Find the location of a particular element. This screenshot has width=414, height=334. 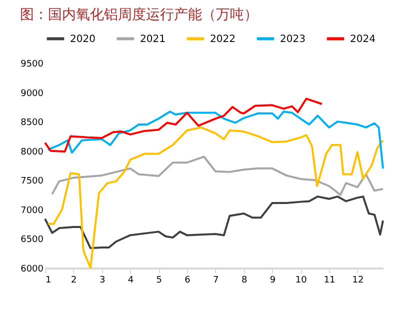

x-tick-label: 3 is located at coordinates (102, 281).